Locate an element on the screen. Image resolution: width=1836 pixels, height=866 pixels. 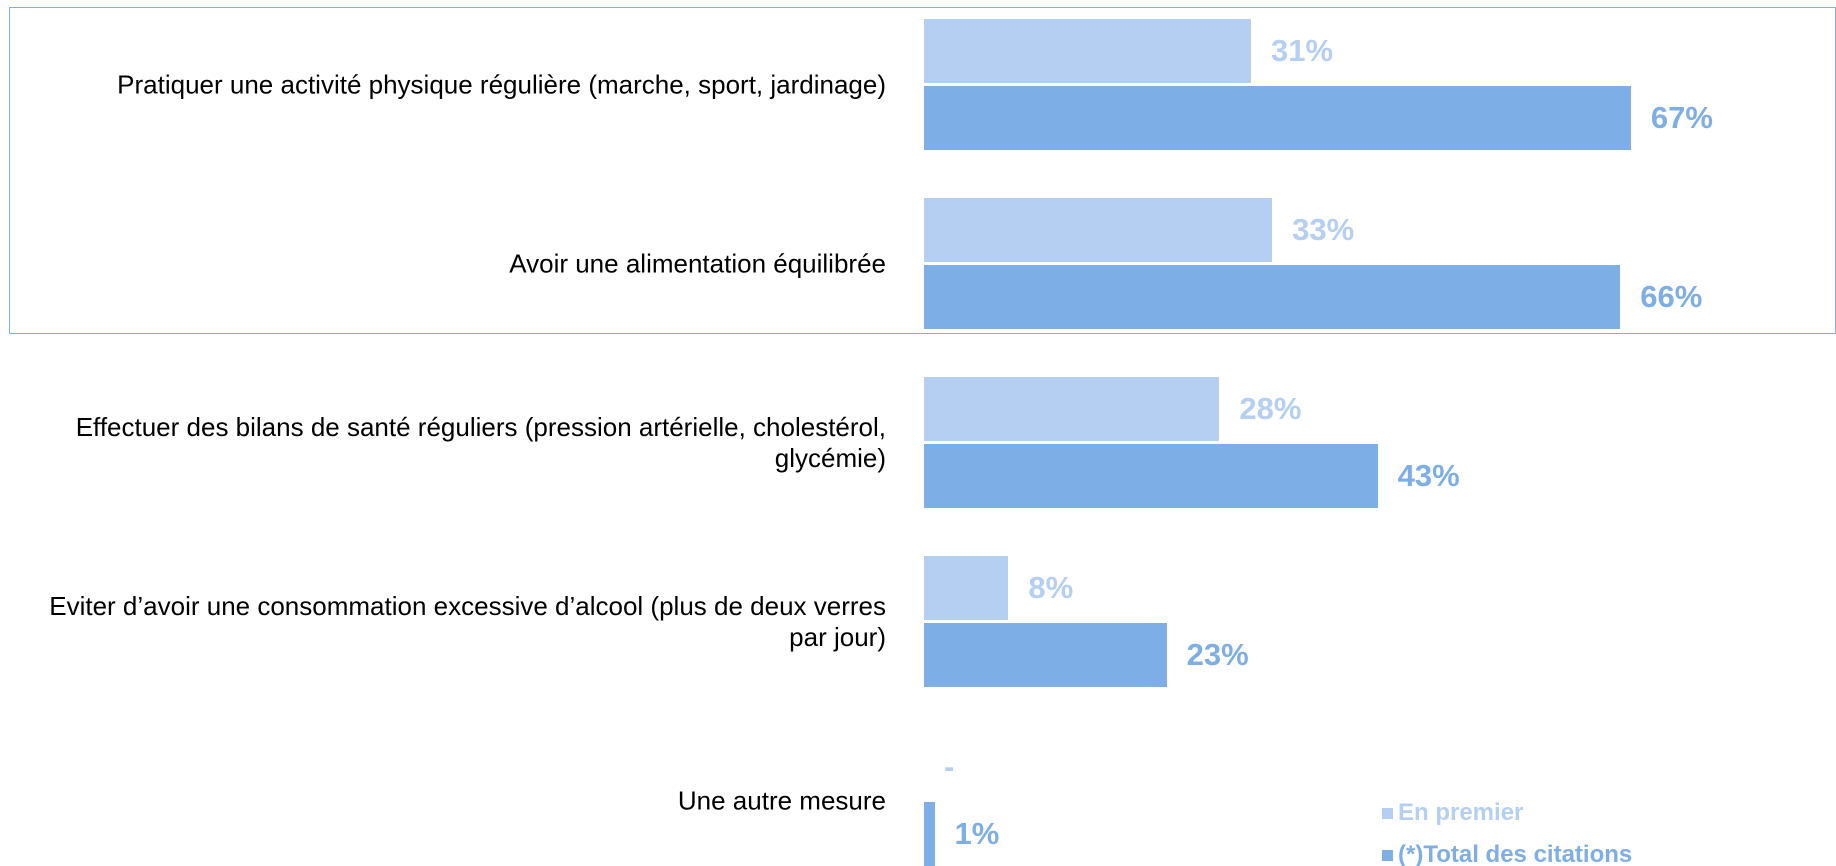
legend-entry: (*)Total des citations is located at coordinates (1507, 853).